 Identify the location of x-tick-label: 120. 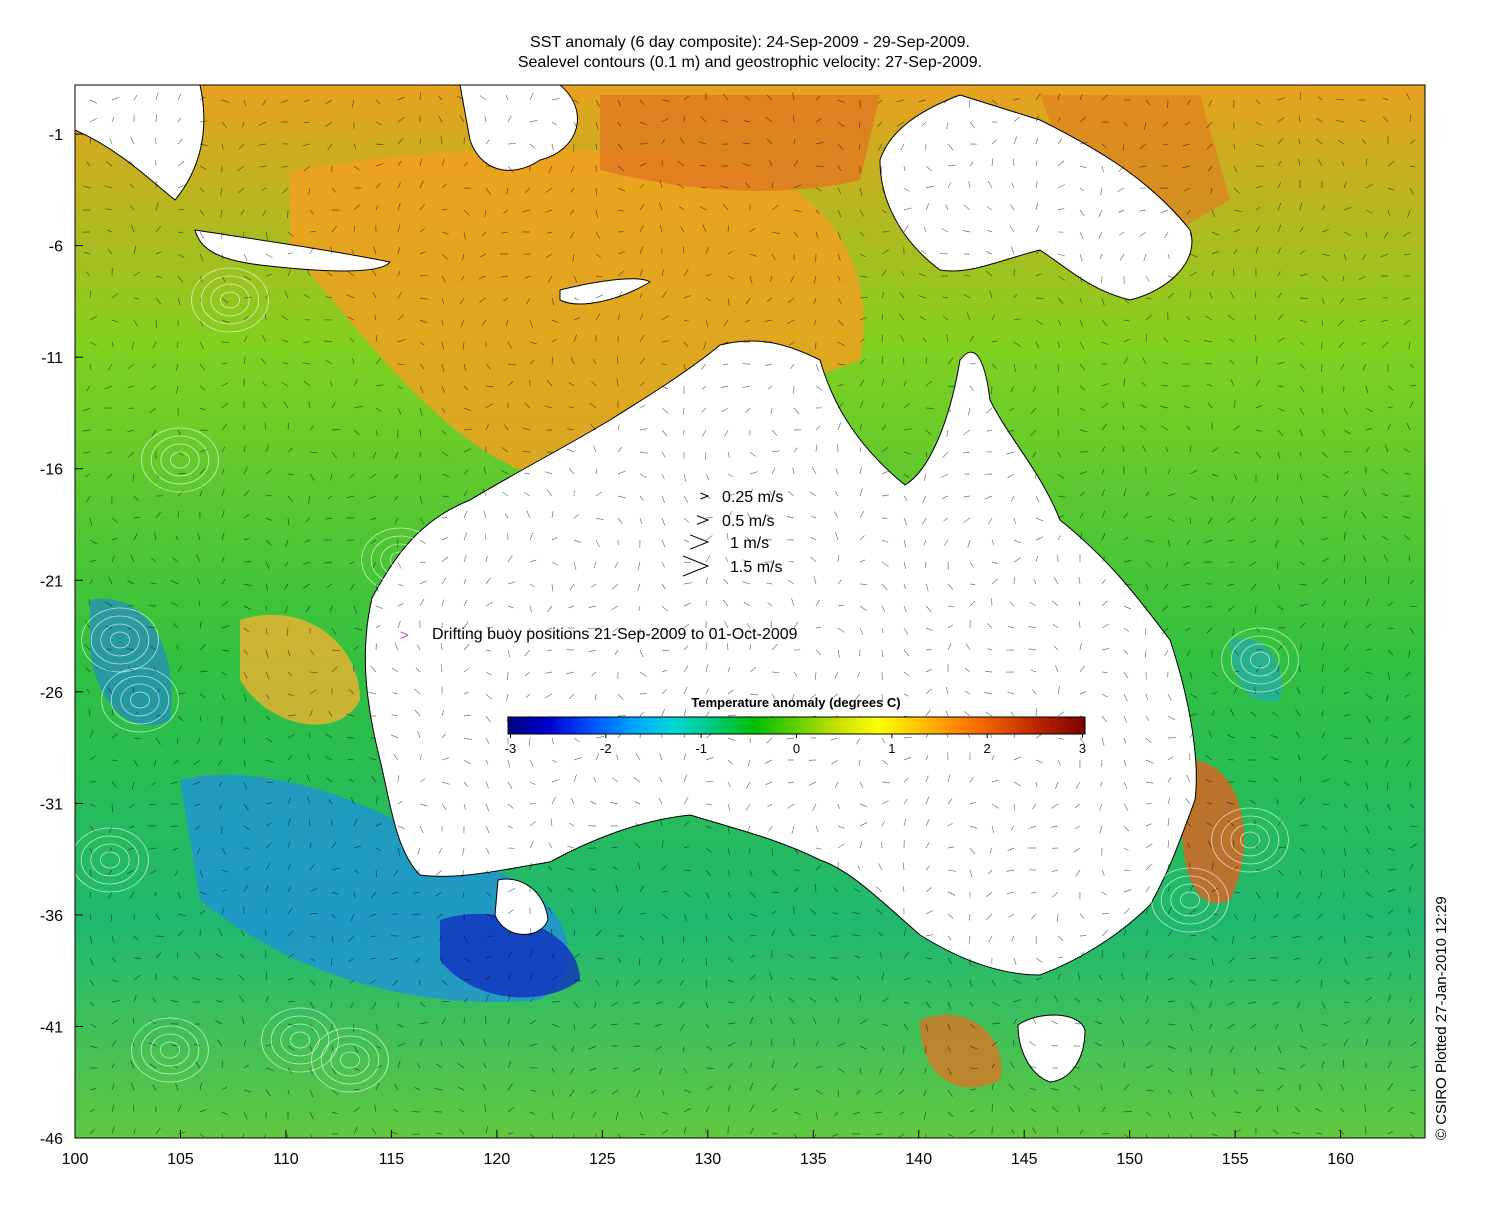
(497, 1159).